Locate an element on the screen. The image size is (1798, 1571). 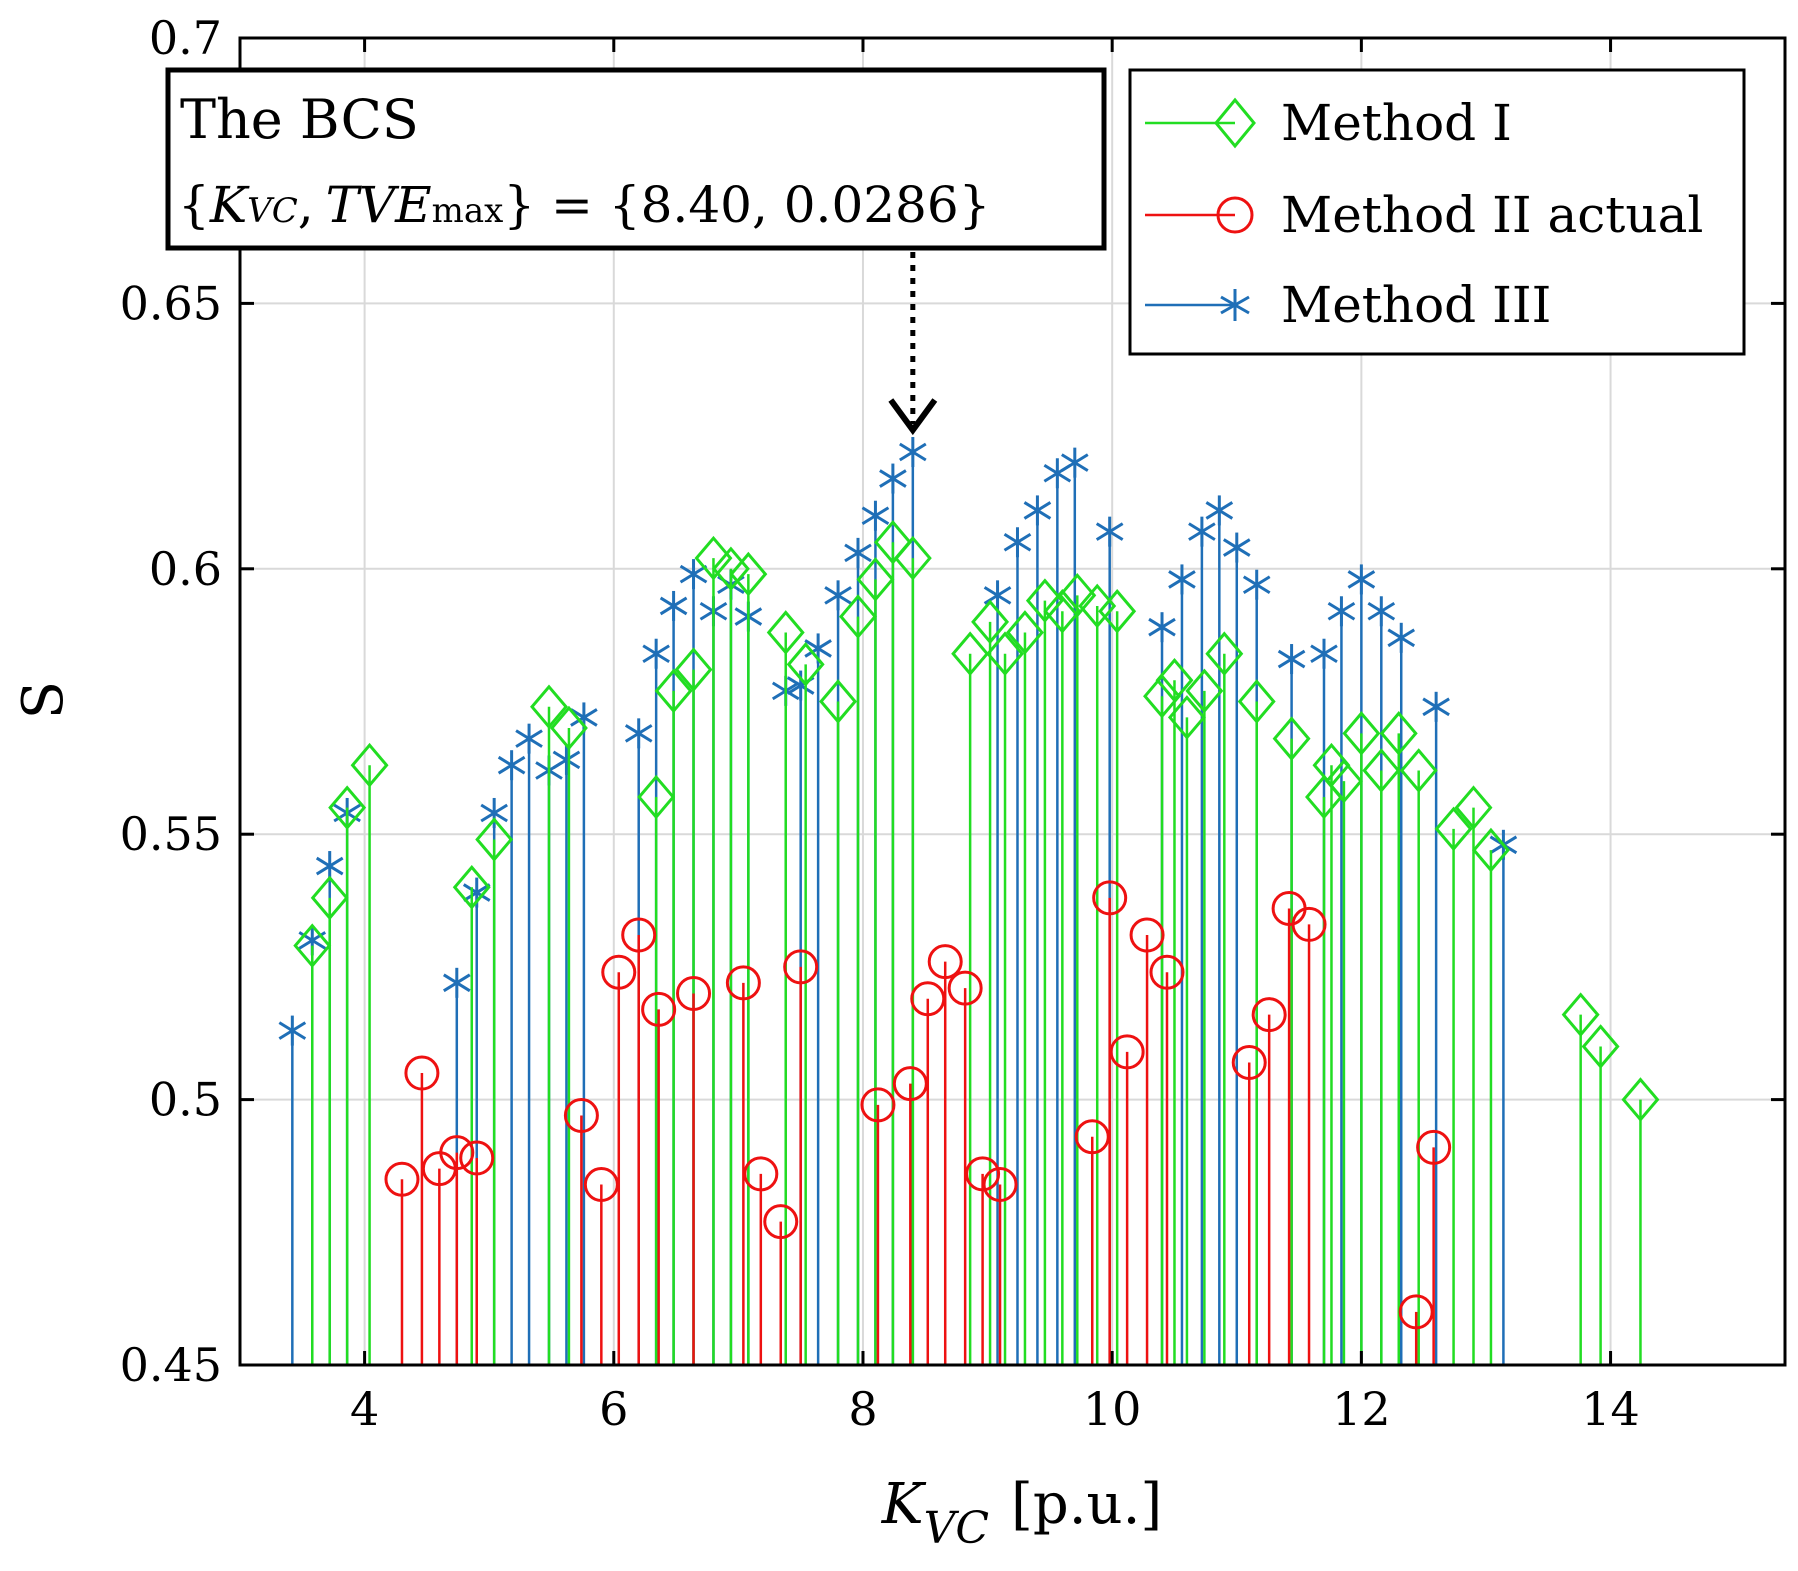
legend-label-method-3: Method III is located at coordinates (1416, 305).